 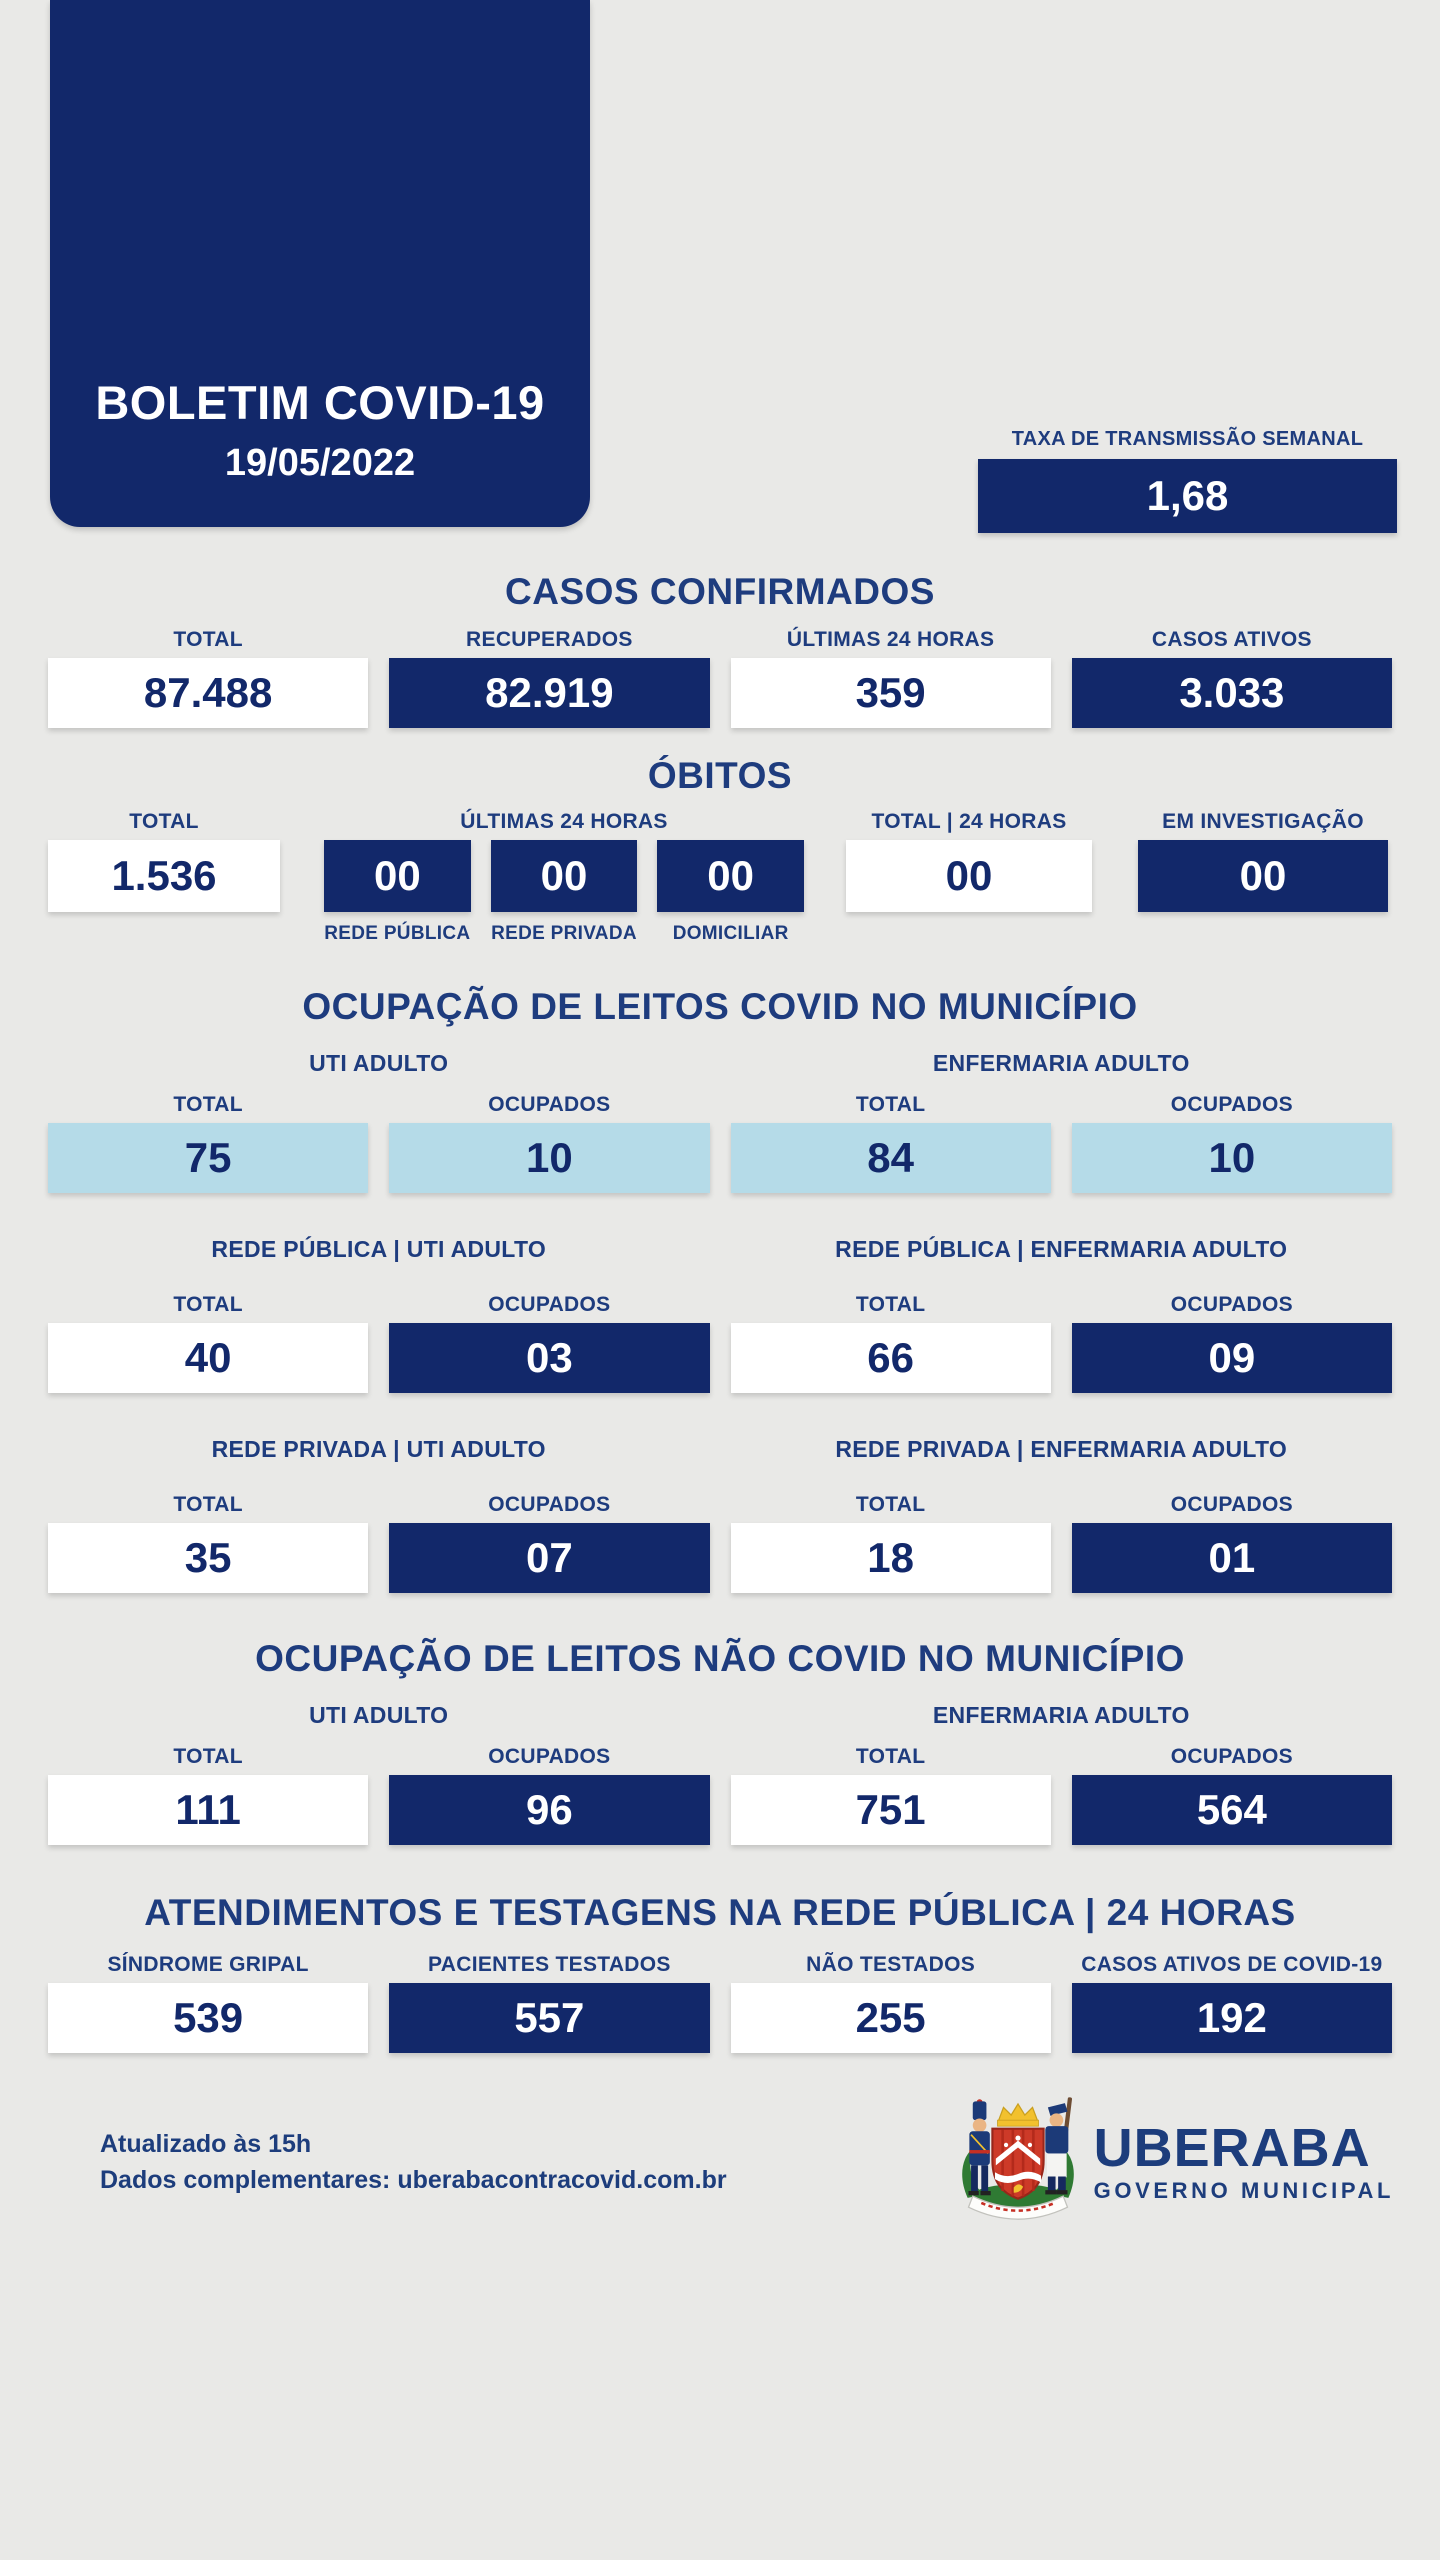 I want to click on testing-tested-card: PACIENTES TESTADOS 557, so click(x=549, y=2002).